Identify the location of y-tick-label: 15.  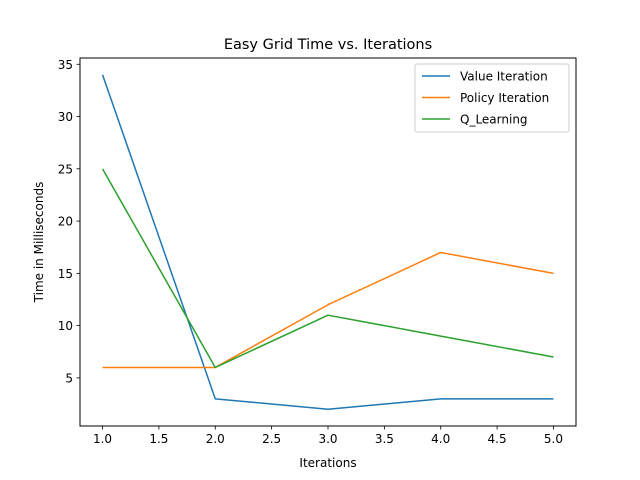
(65, 274).